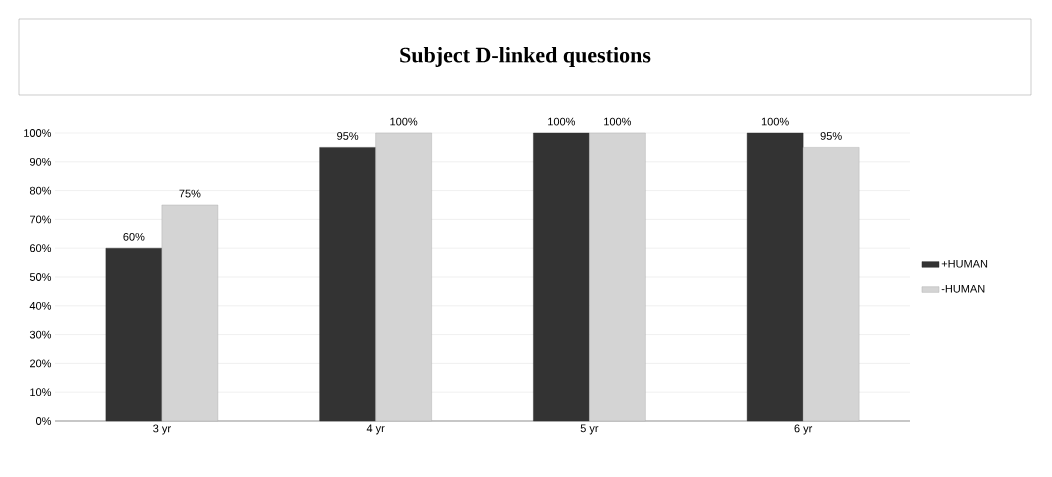 This screenshot has width=1052, height=477. Describe the element at coordinates (162, 429) in the screenshot. I see `x-tick-label: 3 yr` at that location.